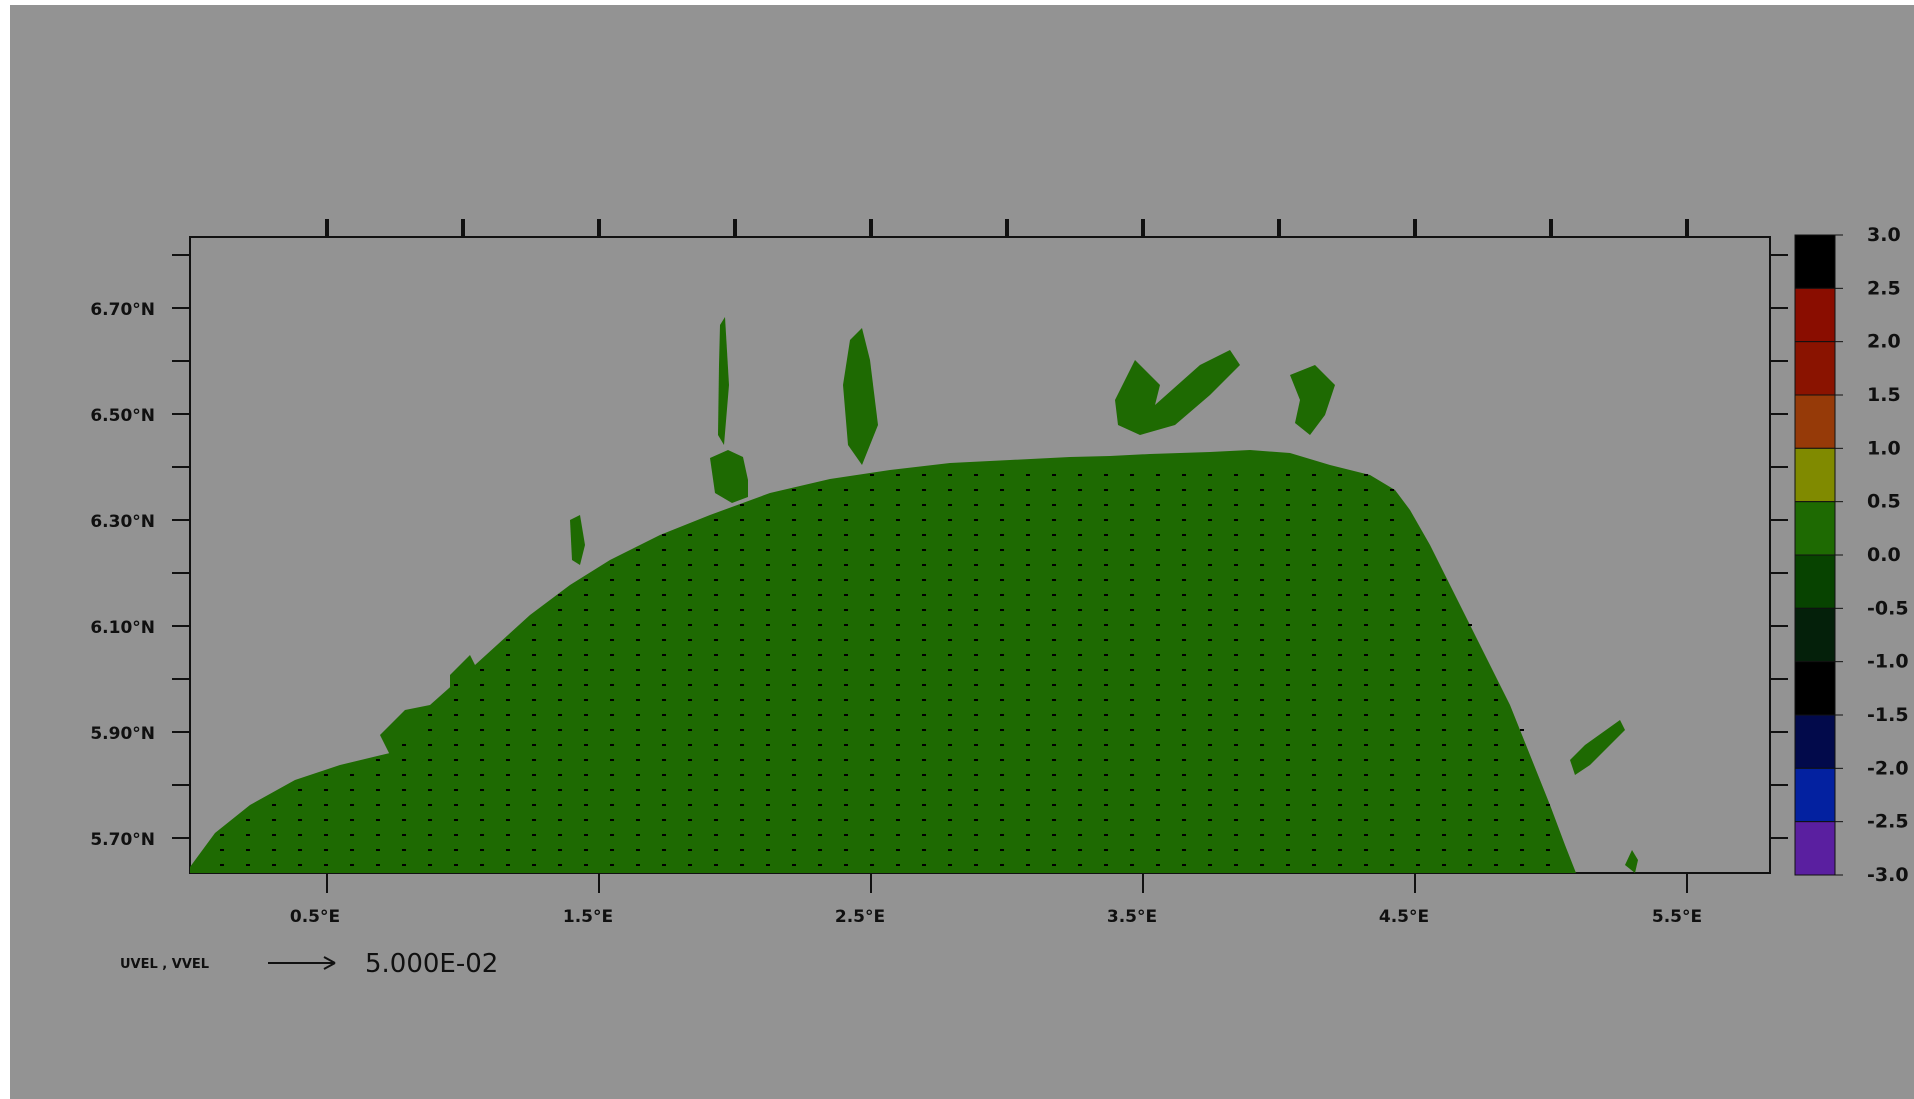 The image size is (1914, 1099). What do you see at coordinates (996, 917) in the screenshot?
I see `x-axis-labels: 0.5°E 1.5°E 2.5°E 3.5°E 4.5°E 5.5°E` at bounding box center [996, 917].